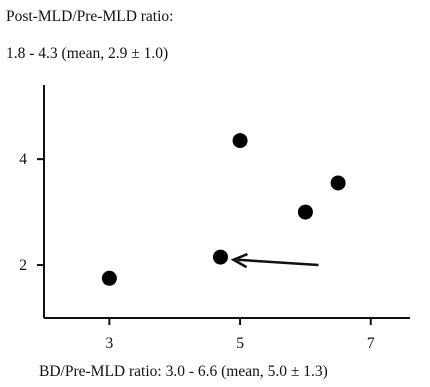 Image resolution: width=430 pixels, height=387 pixels. I want to click on y-axis-title-line-1: Post-MLD/Pre-MLD ratio:, so click(90, 16).